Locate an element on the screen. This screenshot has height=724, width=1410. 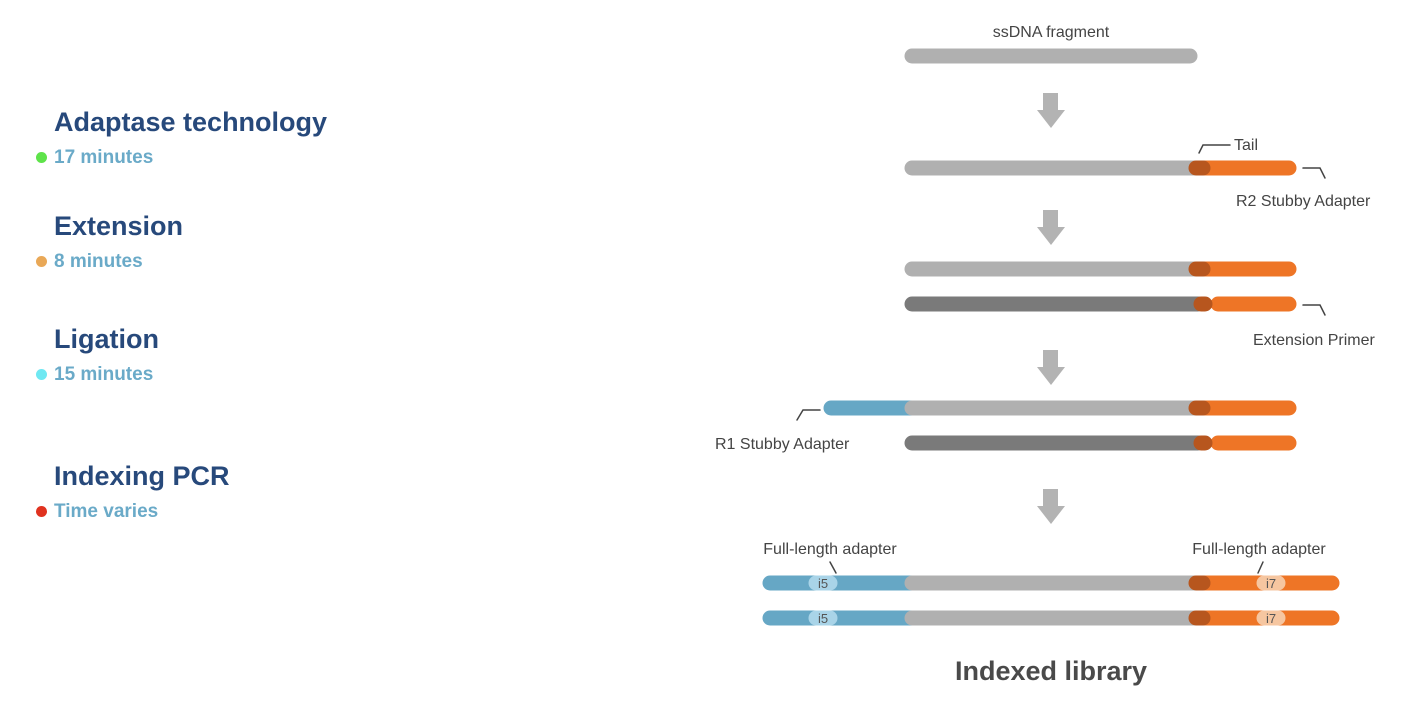
ssdna-fragment-label: ssDNA fragment is located at coordinates (1051, 32).